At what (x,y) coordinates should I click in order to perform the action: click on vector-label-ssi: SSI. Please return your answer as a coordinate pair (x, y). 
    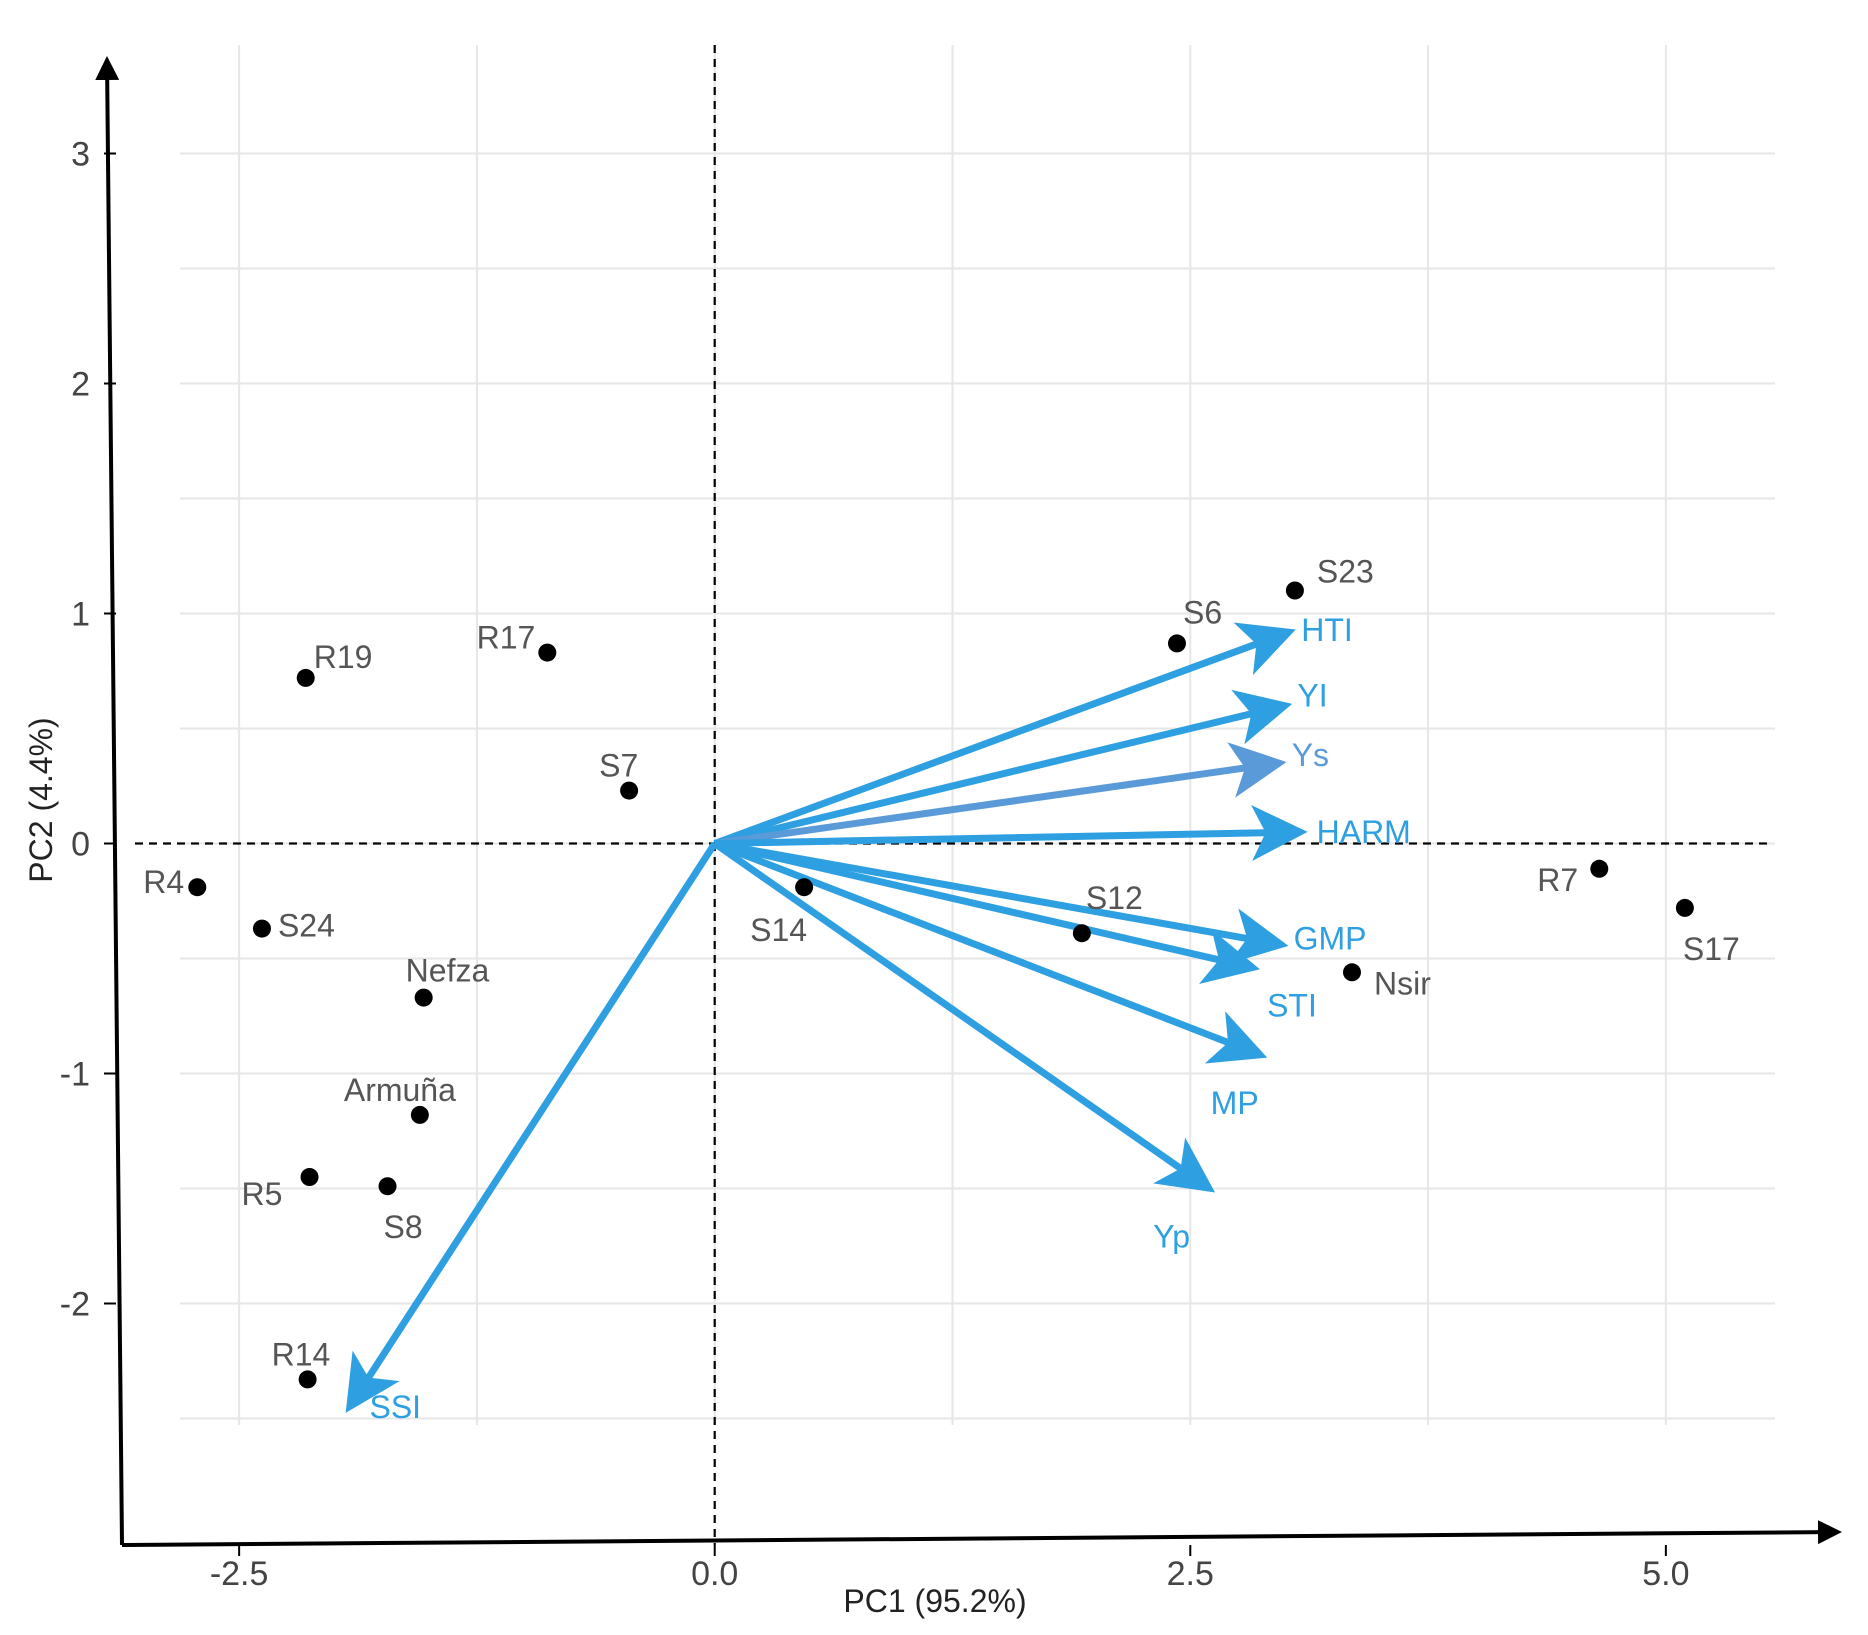
    Looking at the image, I should click on (395, 1407).